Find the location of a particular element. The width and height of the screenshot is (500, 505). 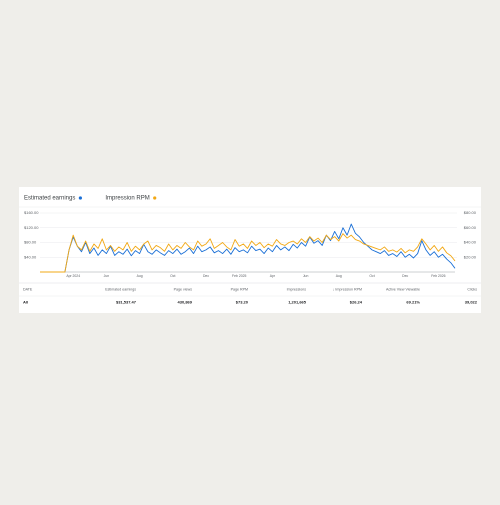

table-header: Page RPM is located at coordinates (239, 289).